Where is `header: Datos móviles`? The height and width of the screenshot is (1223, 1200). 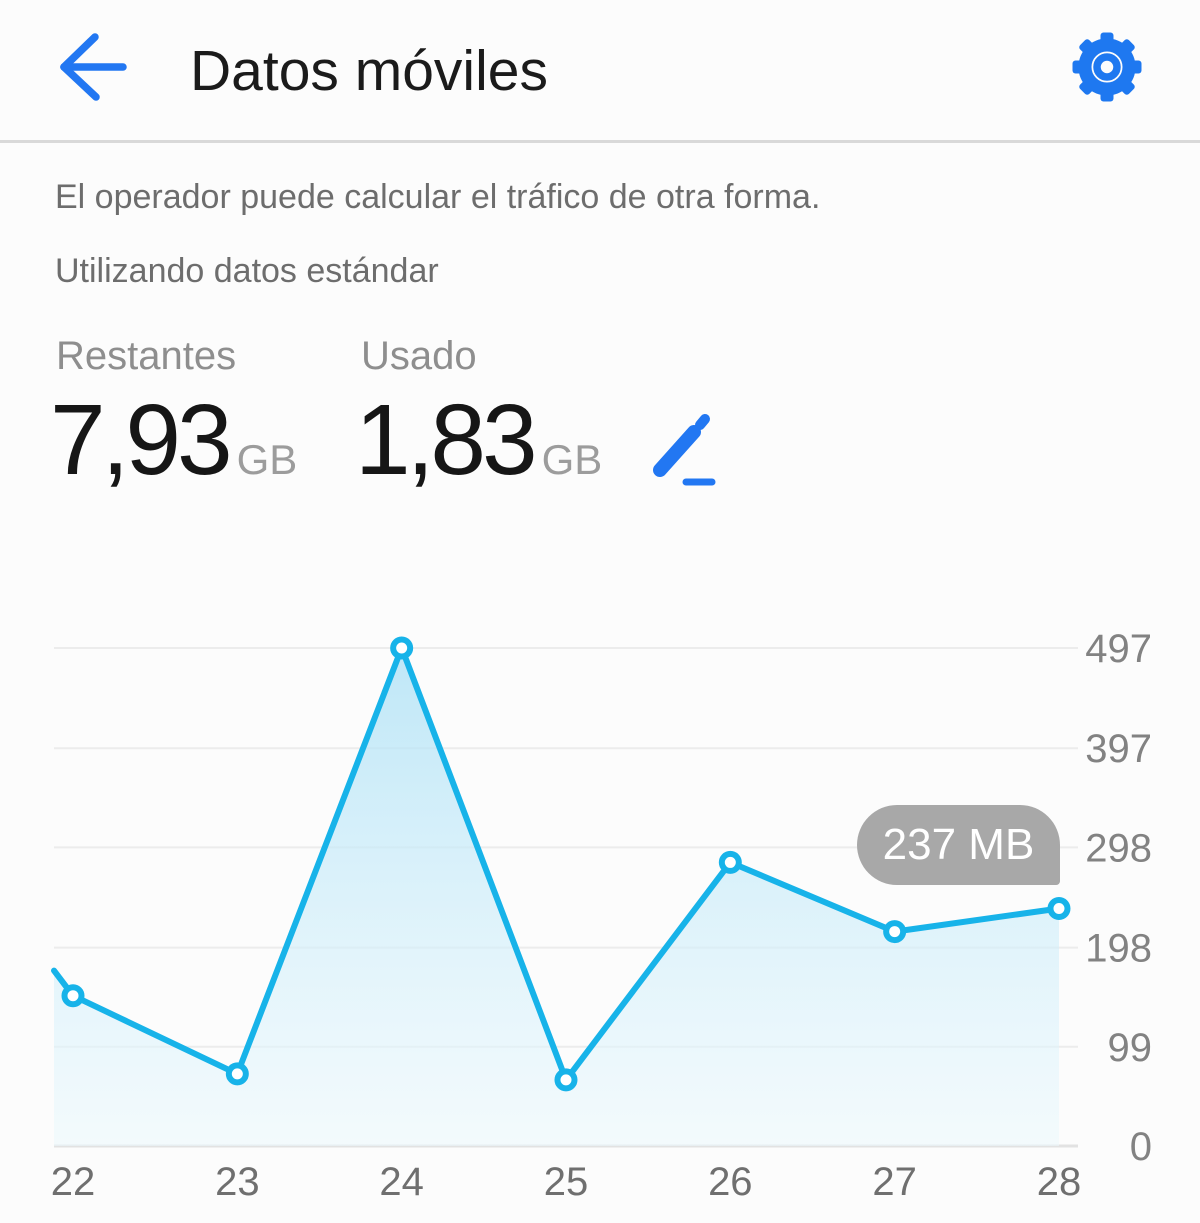
header: Datos móviles is located at coordinates (600, 70).